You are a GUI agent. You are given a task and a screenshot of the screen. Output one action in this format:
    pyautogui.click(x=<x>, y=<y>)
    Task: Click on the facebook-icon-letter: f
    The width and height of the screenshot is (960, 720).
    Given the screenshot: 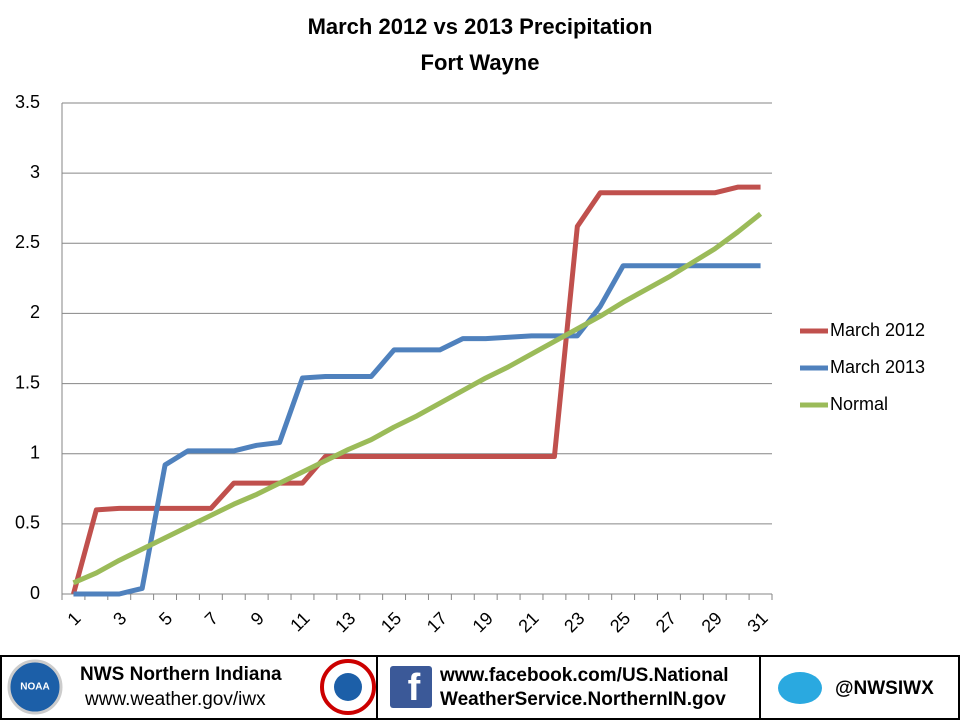 What is the action you would take?
    pyautogui.click(x=414, y=688)
    